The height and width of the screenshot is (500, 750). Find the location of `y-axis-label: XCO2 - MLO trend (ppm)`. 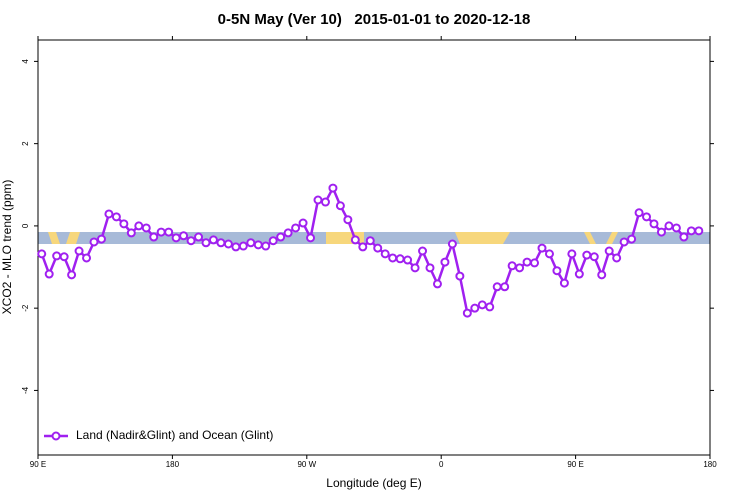

y-axis-label: XCO2 - MLO trend (ppm) is located at coordinates (7, 247).